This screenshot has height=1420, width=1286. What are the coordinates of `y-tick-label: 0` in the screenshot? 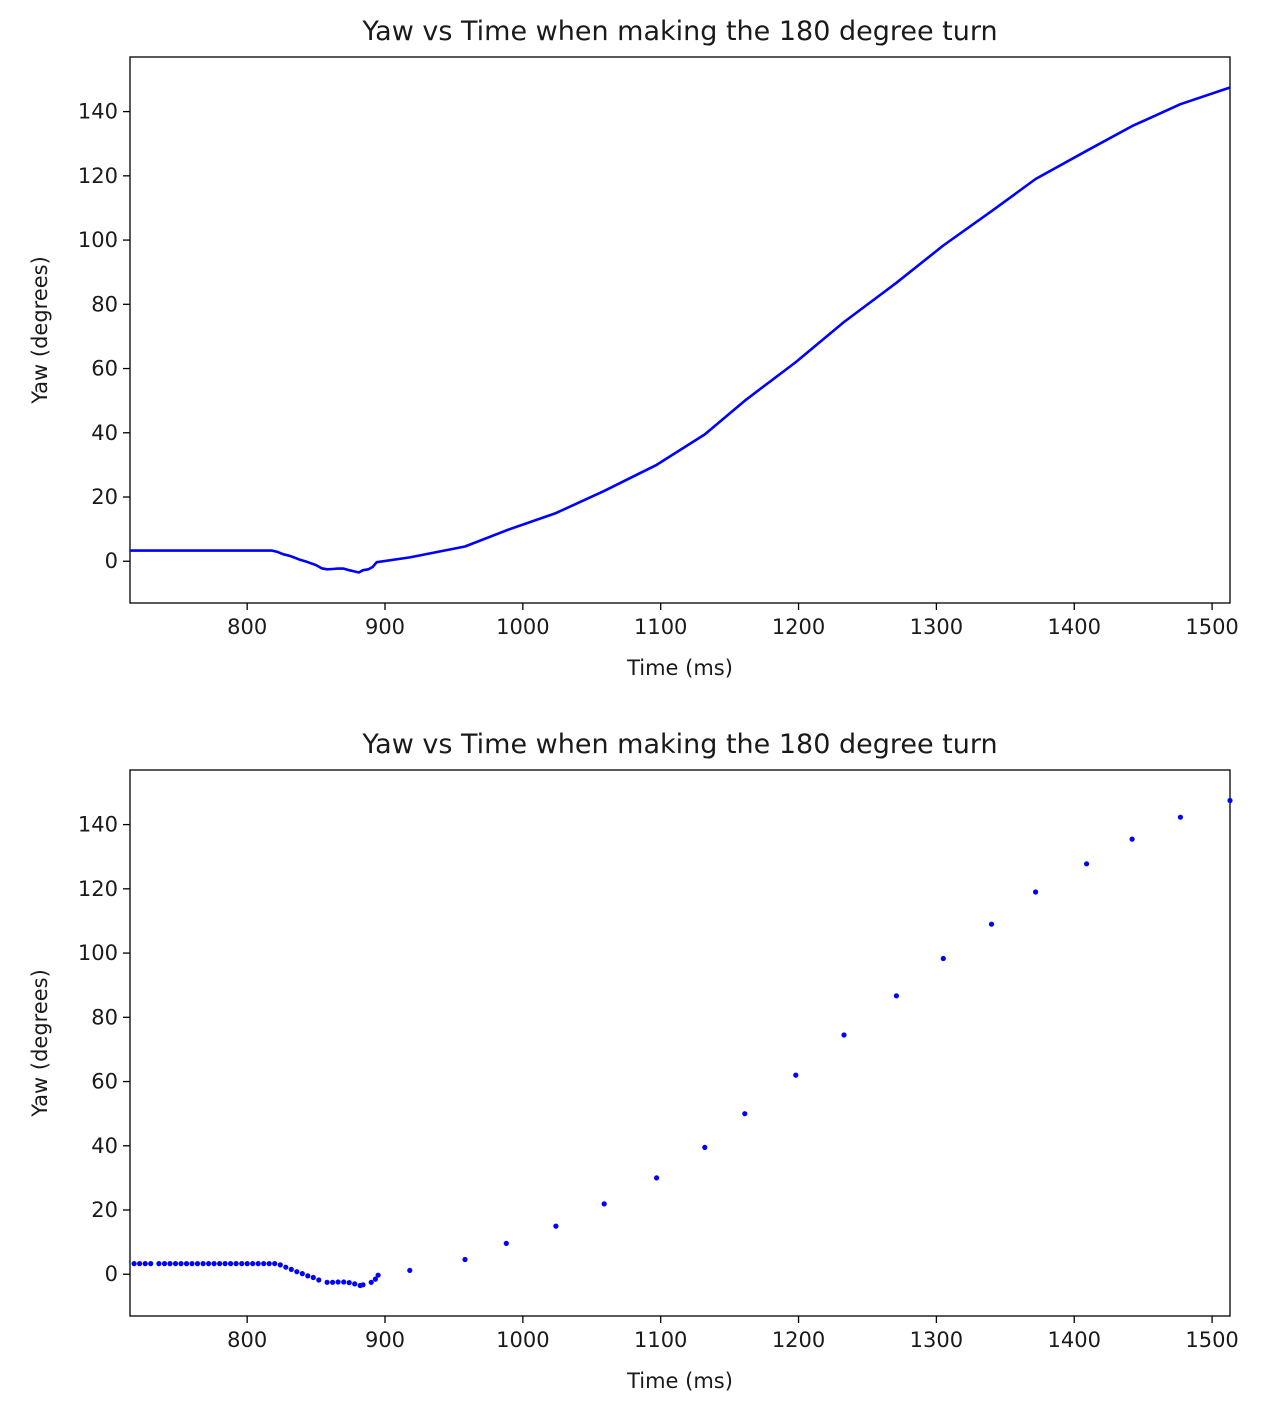 It's located at (111, 1274).